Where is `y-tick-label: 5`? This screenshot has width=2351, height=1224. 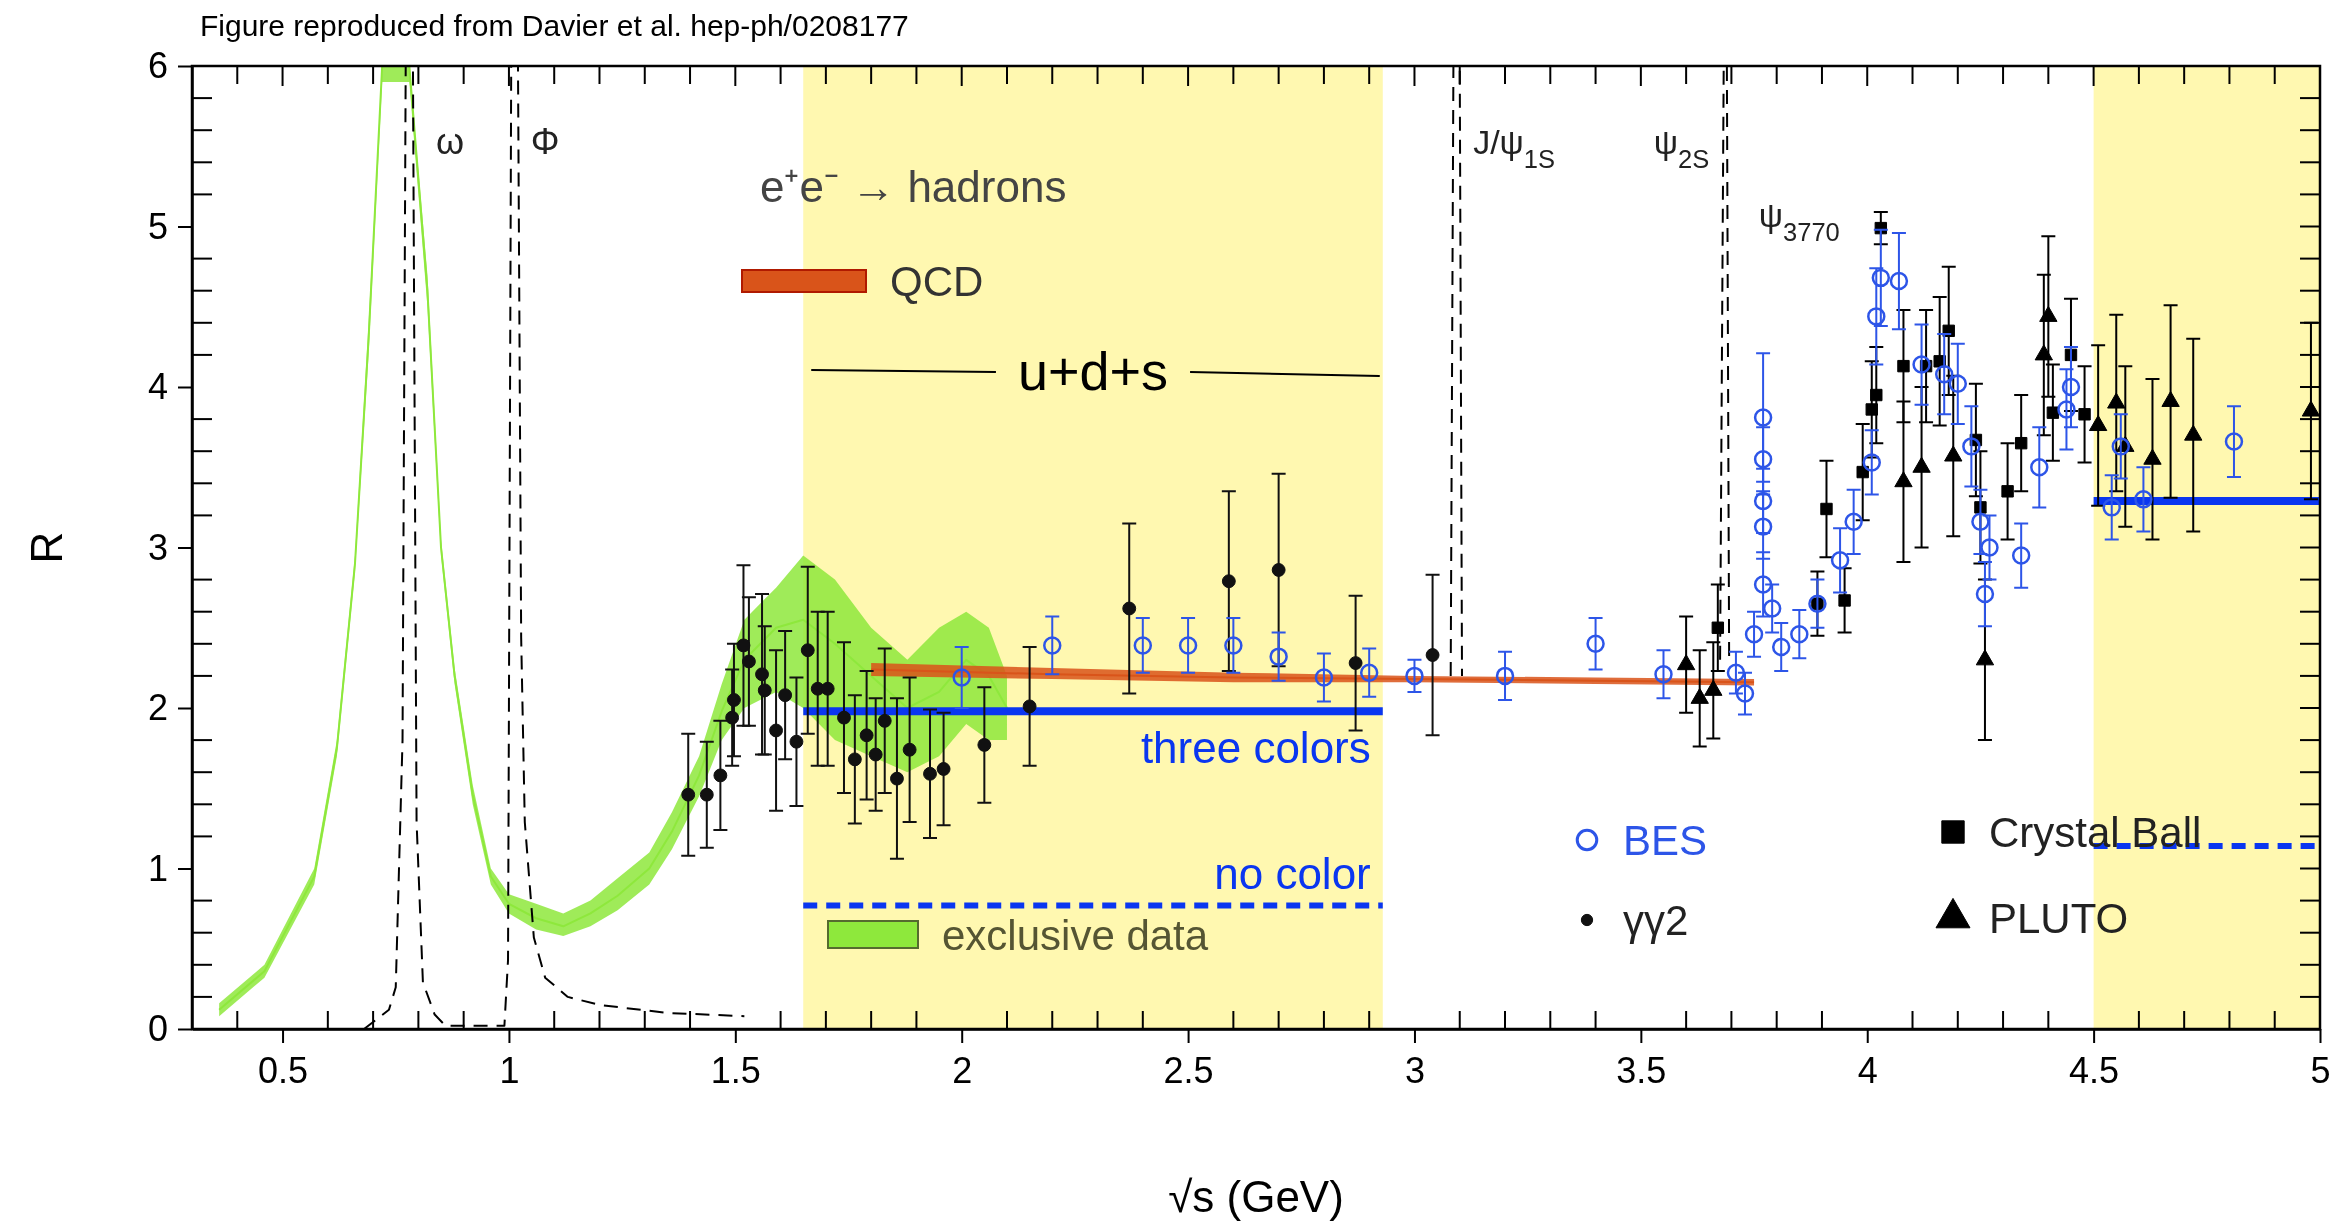
y-tick-label: 5 is located at coordinates (157, 226).